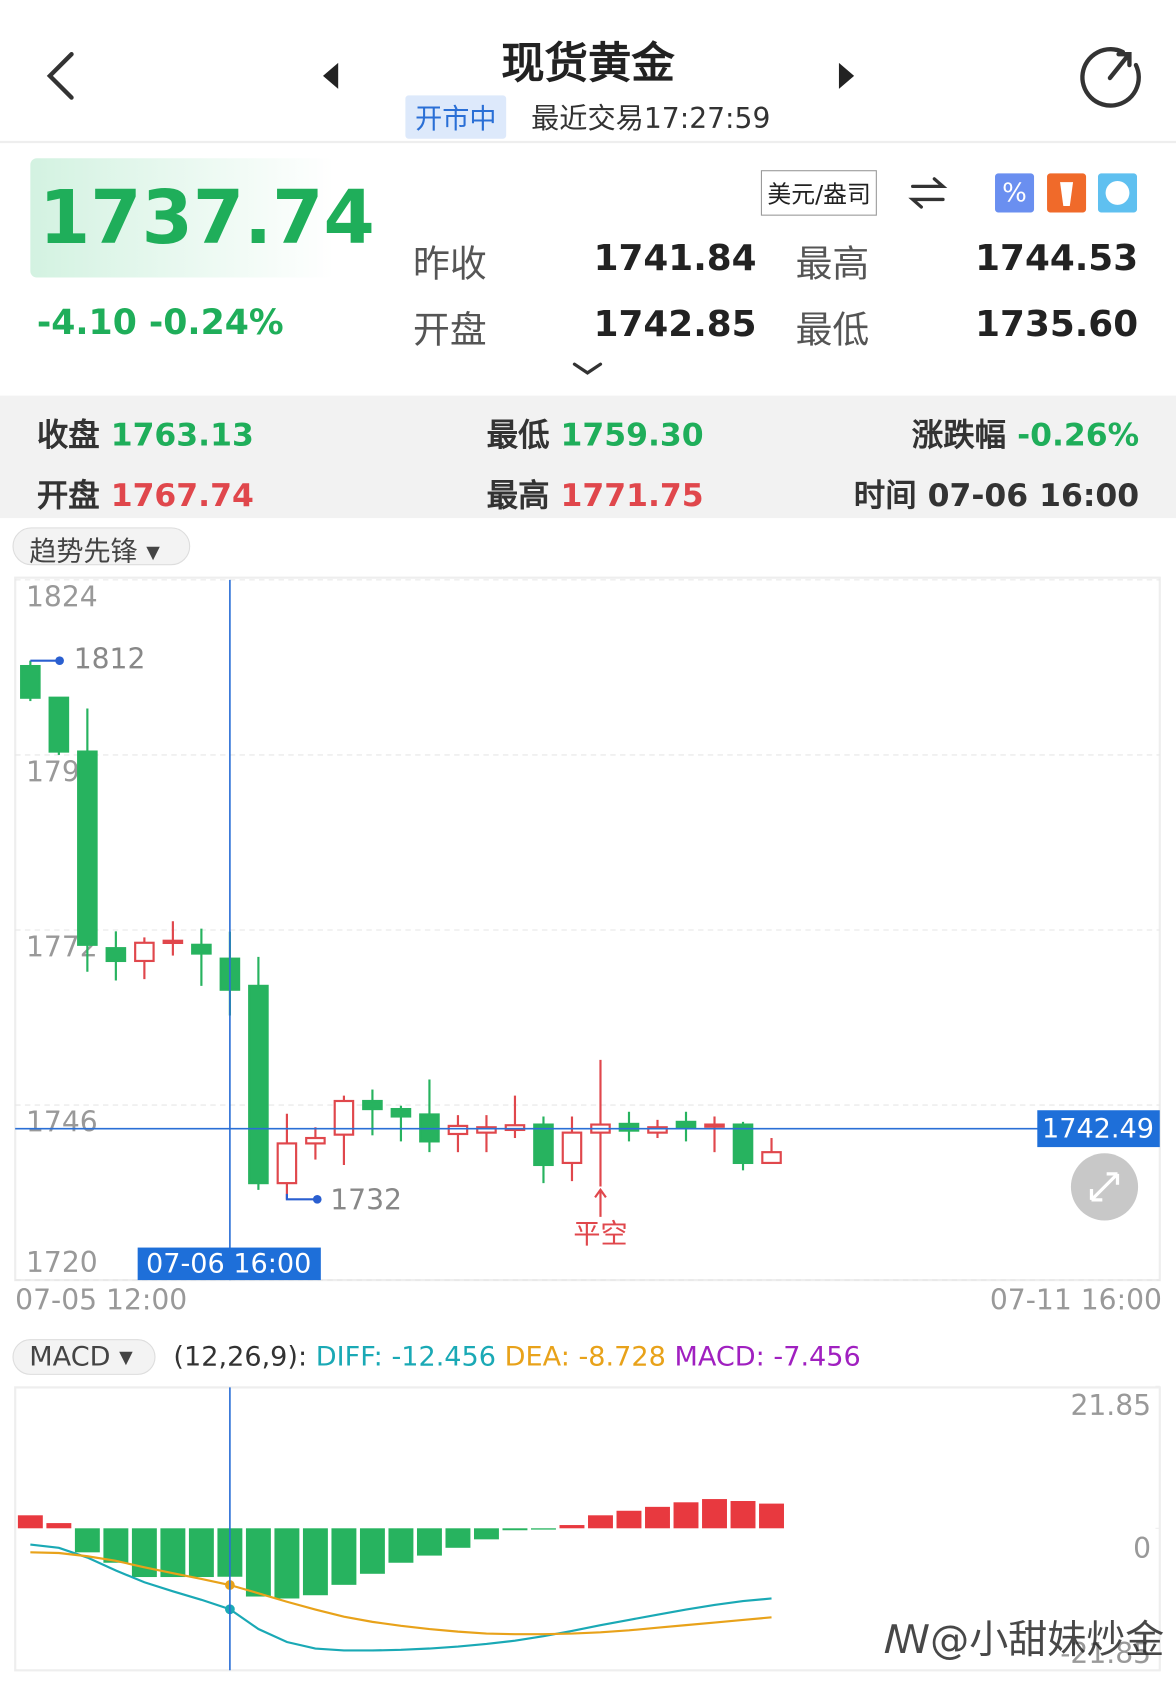 This screenshot has height=1700, width=1176. Describe the element at coordinates (301, 1197) in the screenshot. I see `low-marker` at that location.